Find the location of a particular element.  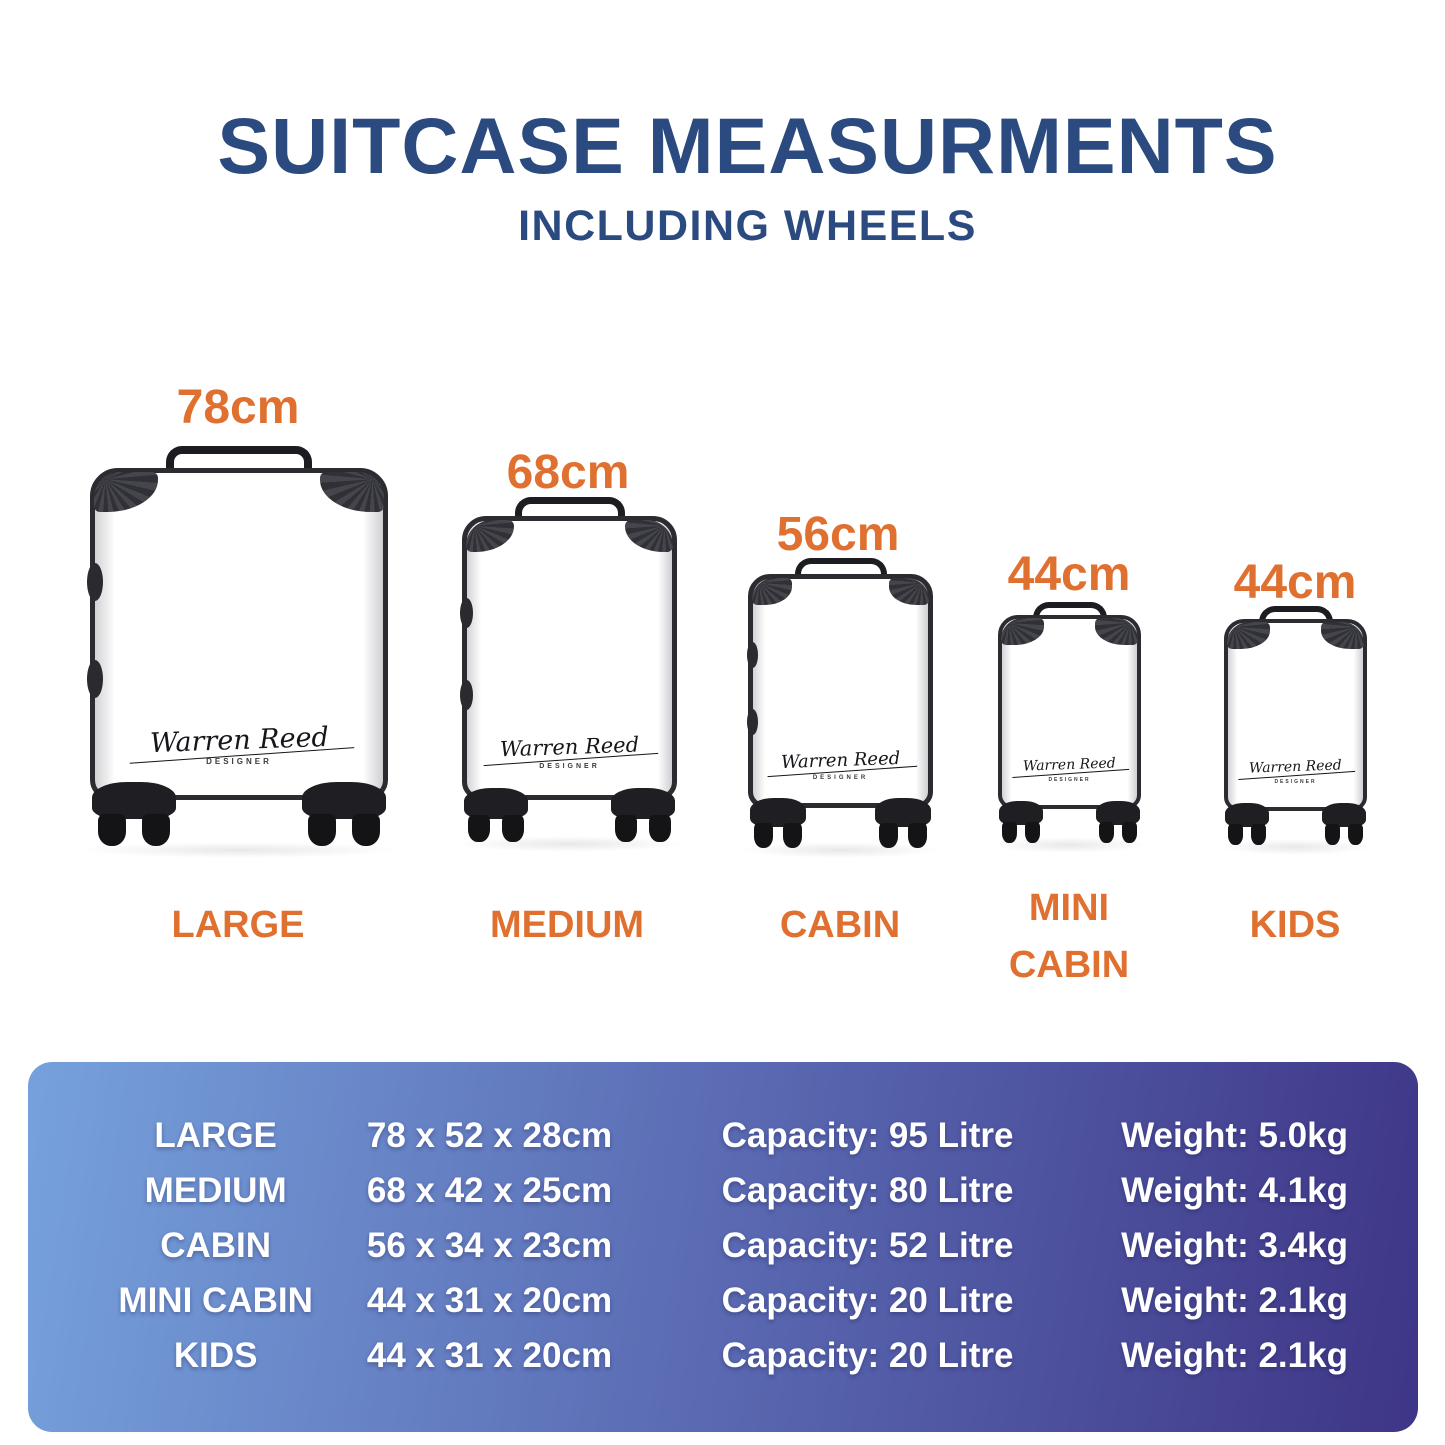

row-dimensions: 56 x 34 x 23cm is located at coordinates (489, 1245).